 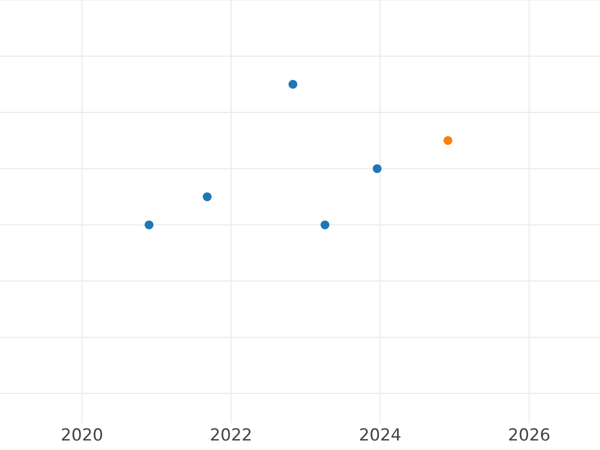 What do you see at coordinates (380, 434) in the screenshot?
I see `x-tick-label: 2024` at bounding box center [380, 434].